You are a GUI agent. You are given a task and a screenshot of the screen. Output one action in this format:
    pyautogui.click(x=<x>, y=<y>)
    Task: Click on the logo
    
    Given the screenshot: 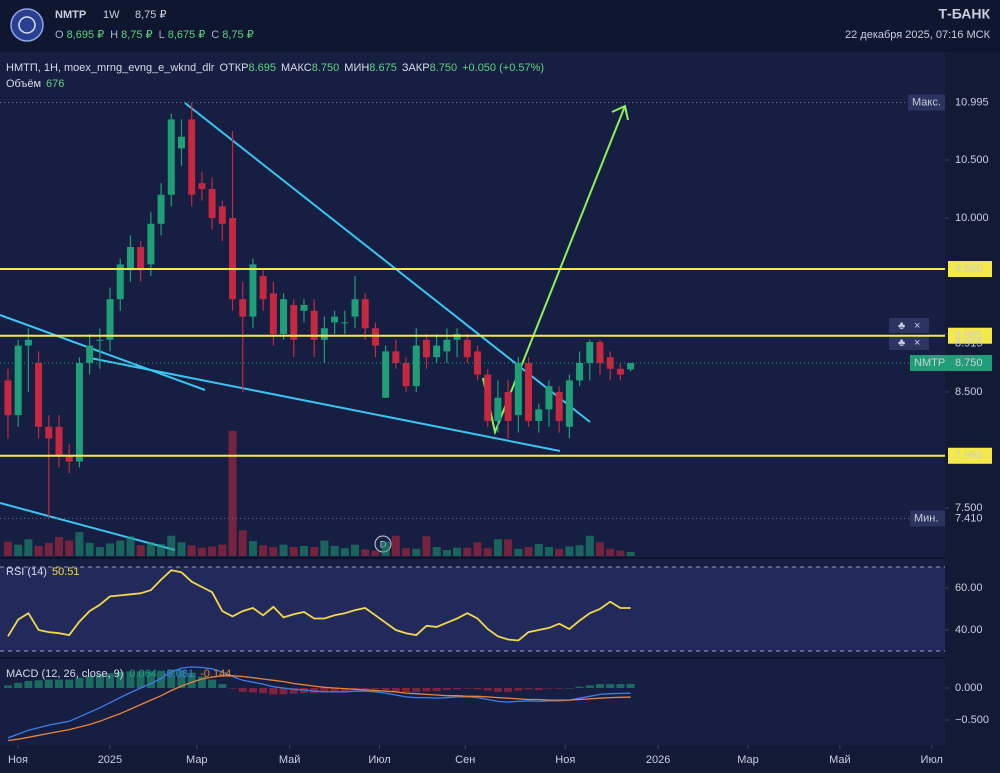 What is the action you would take?
    pyautogui.click(x=27, y=25)
    